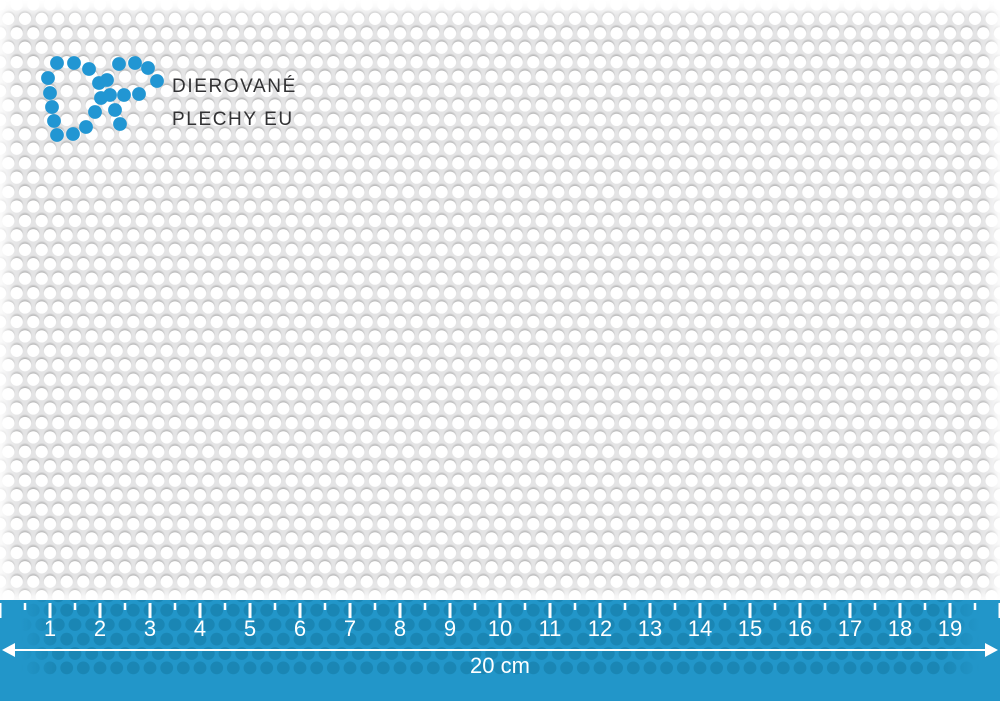  What do you see at coordinates (234, 86) in the screenshot?
I see `logo-text-line1: DIEROVANÉ` at bounding box center [234, 86].